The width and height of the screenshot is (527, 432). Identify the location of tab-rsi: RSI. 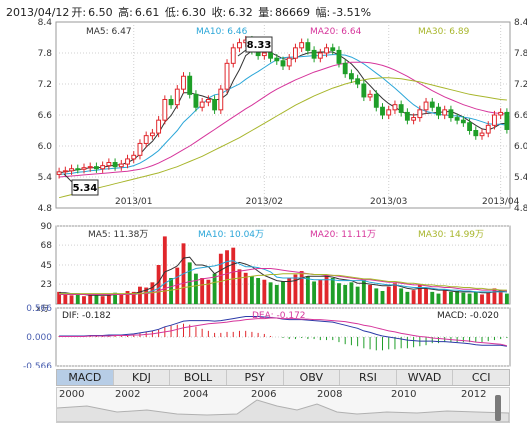
(368, 377).